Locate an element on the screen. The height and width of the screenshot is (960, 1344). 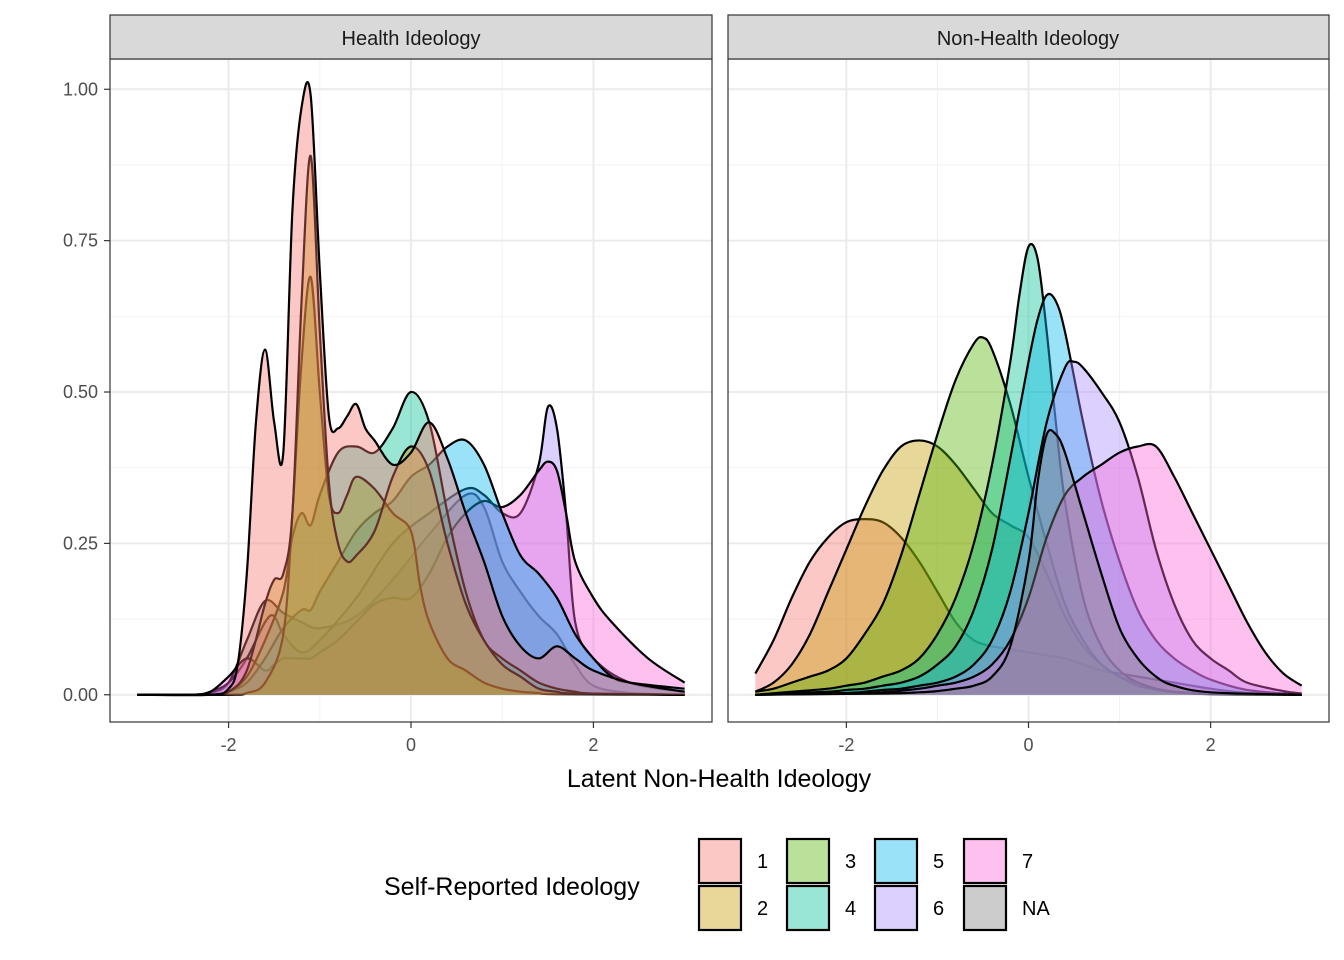
legend-label-6: 6 is located at coordinates (938, 909).